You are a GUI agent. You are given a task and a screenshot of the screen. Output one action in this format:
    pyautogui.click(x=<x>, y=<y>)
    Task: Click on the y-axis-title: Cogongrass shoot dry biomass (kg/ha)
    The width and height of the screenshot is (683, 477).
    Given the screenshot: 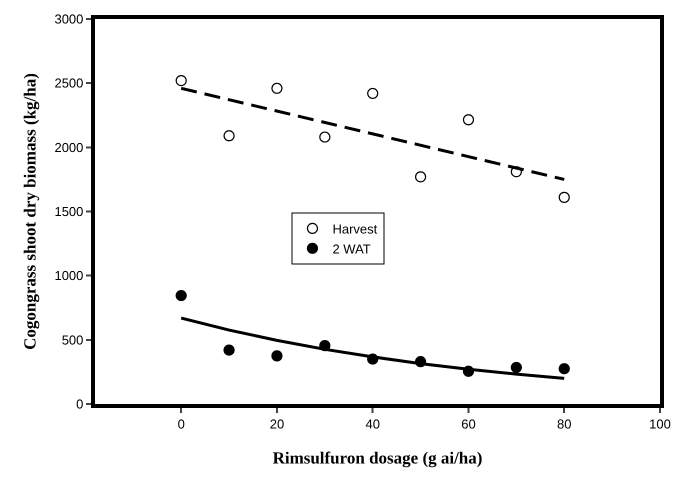 What is the action you would take?
    pyautogui.click(x=30, y=211)
    